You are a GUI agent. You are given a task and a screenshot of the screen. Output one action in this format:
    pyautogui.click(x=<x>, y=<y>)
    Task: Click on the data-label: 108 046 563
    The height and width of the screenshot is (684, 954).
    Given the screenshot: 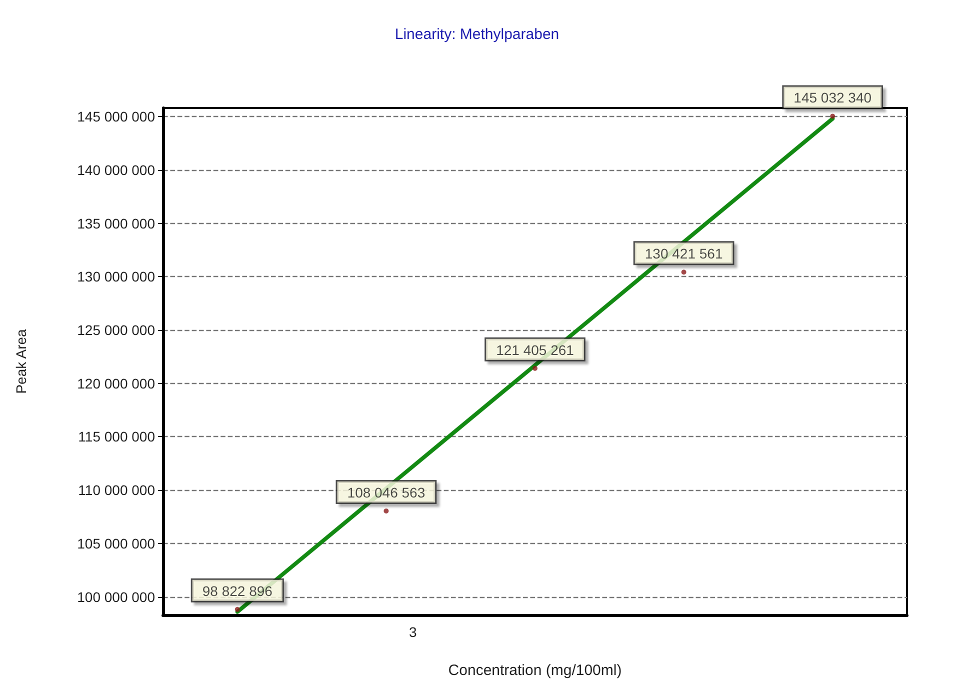 What is the action you would take?
    pyautogui.click(x=386, y=492)
    